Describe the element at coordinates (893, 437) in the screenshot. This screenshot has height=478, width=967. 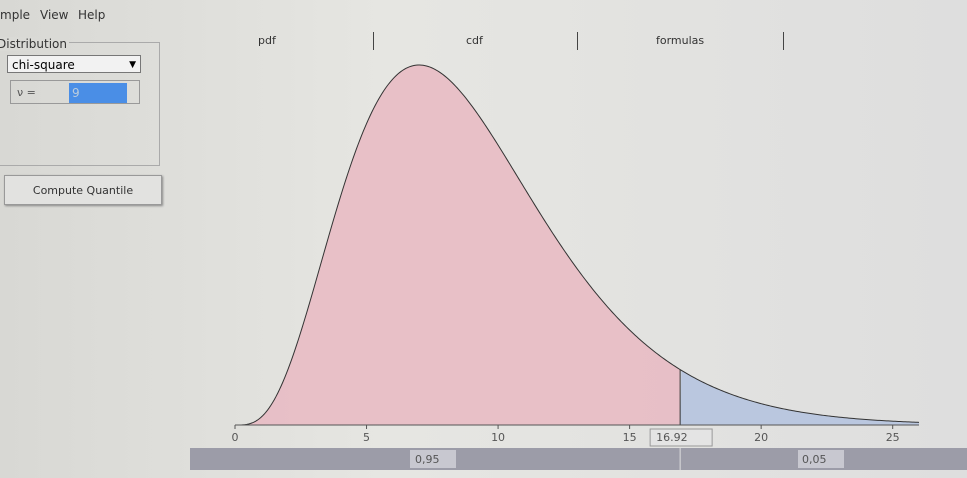
I see `x-tick-label: 25` at that location.